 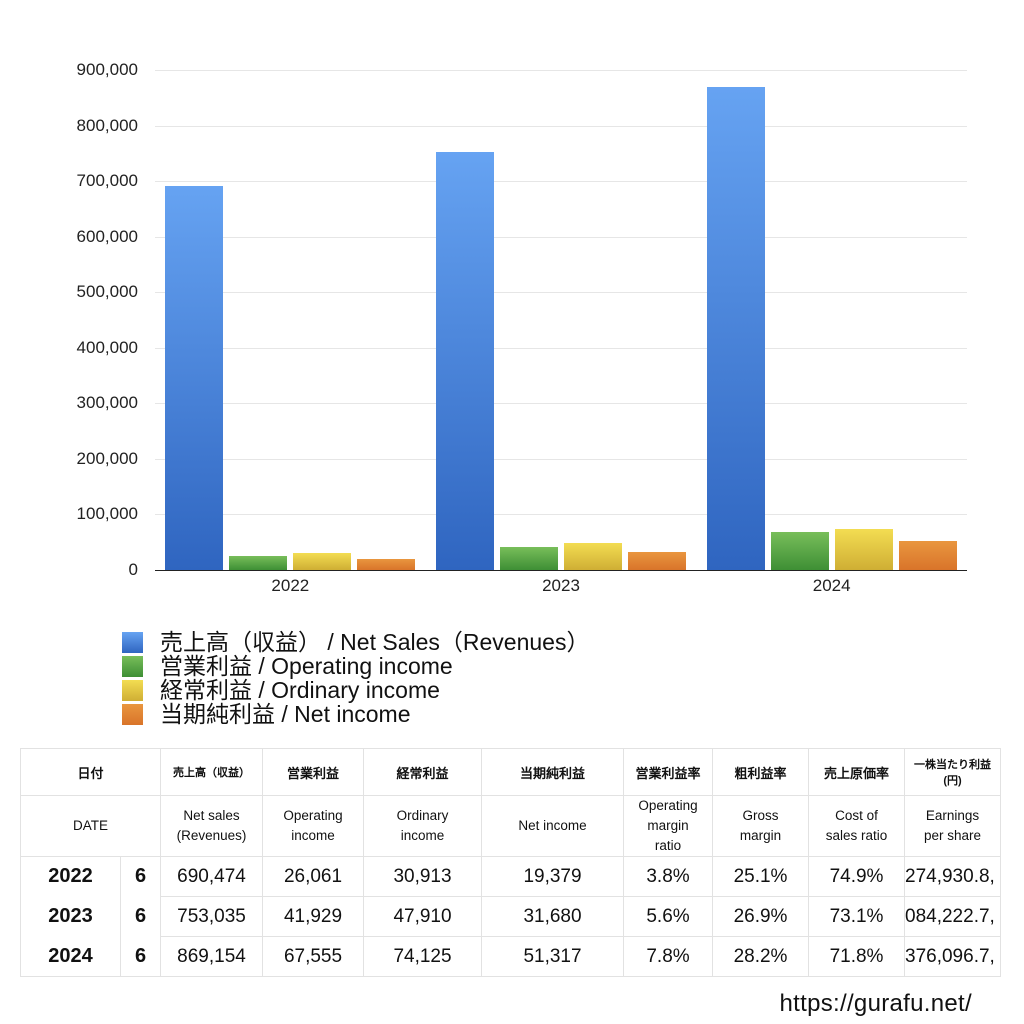 I want to click on header-eps-jp-line1: 一株当たり利益, so click(x=953, y=765).